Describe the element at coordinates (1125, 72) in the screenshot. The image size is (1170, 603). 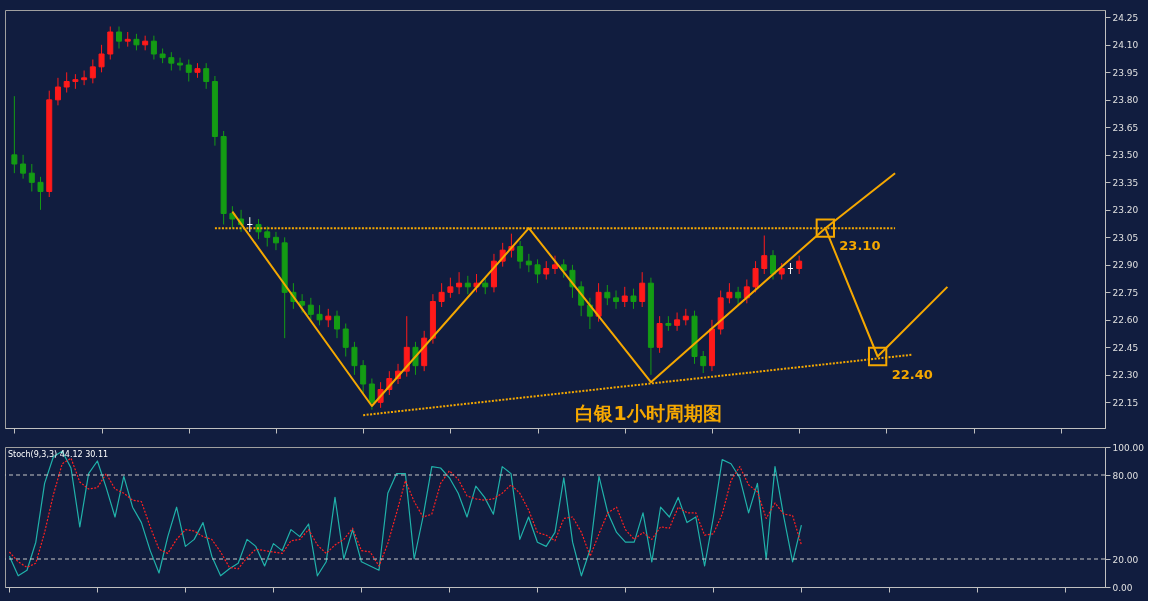
I see `y-tick-label: 23.95` at that location.